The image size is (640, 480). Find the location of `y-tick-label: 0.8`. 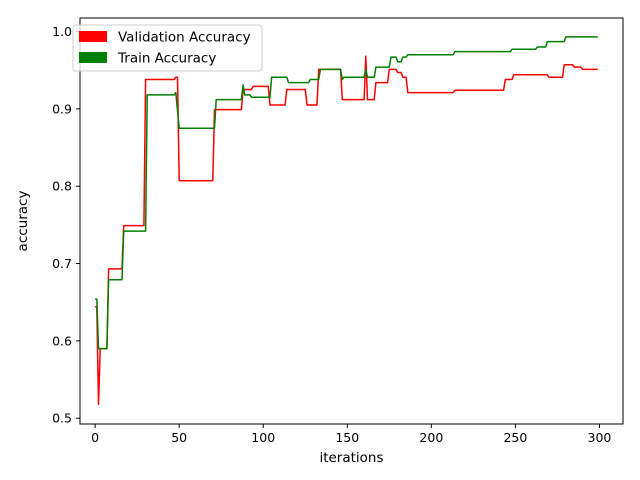

y-tick-label: 0.8 is located at coordinates (62, 186).